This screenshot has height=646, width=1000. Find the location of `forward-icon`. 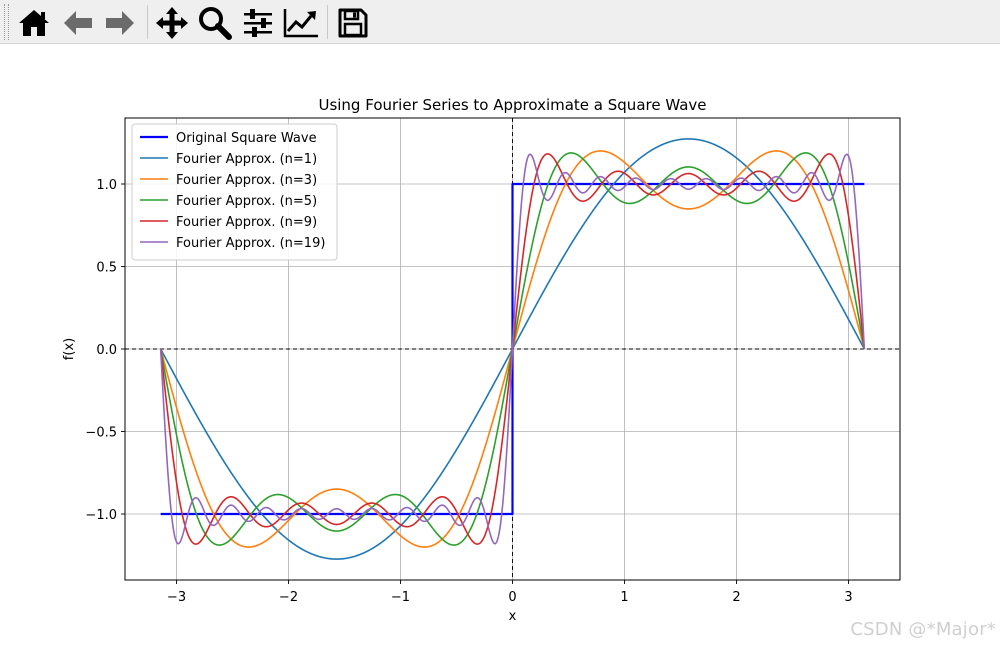

forward-icon is located at coordinates (120, 23).